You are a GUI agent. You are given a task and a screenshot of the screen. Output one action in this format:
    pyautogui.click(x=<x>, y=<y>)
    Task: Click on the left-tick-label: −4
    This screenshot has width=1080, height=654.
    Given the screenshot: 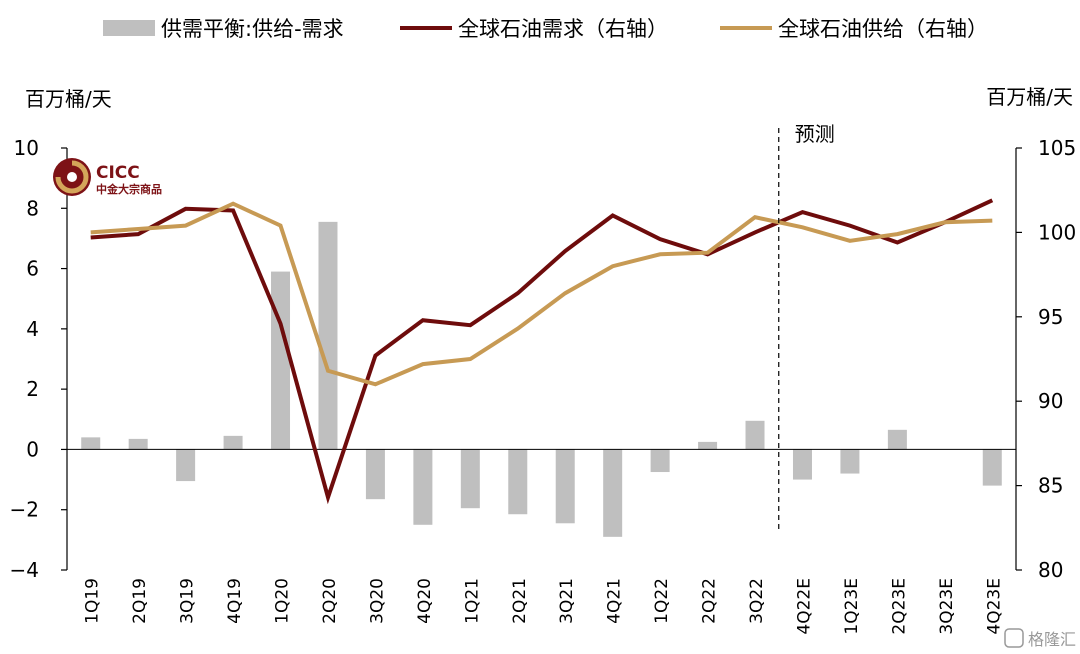 What is the action you would take?
    pyautogui.click(x=24, y=570)
    